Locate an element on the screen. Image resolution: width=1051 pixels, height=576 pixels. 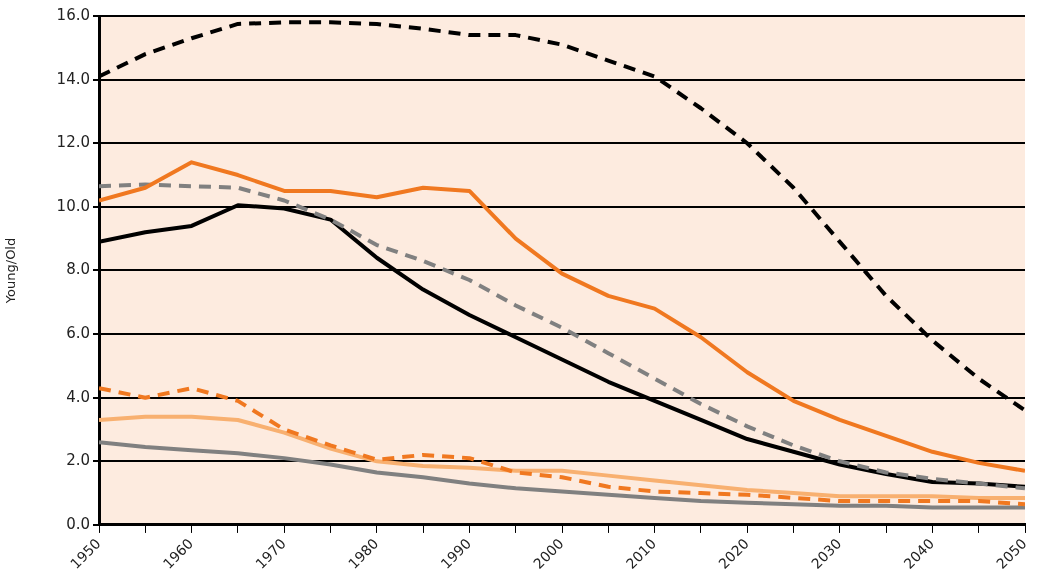
y-tick-label: 0.0 is located at coordinates (78, 523).